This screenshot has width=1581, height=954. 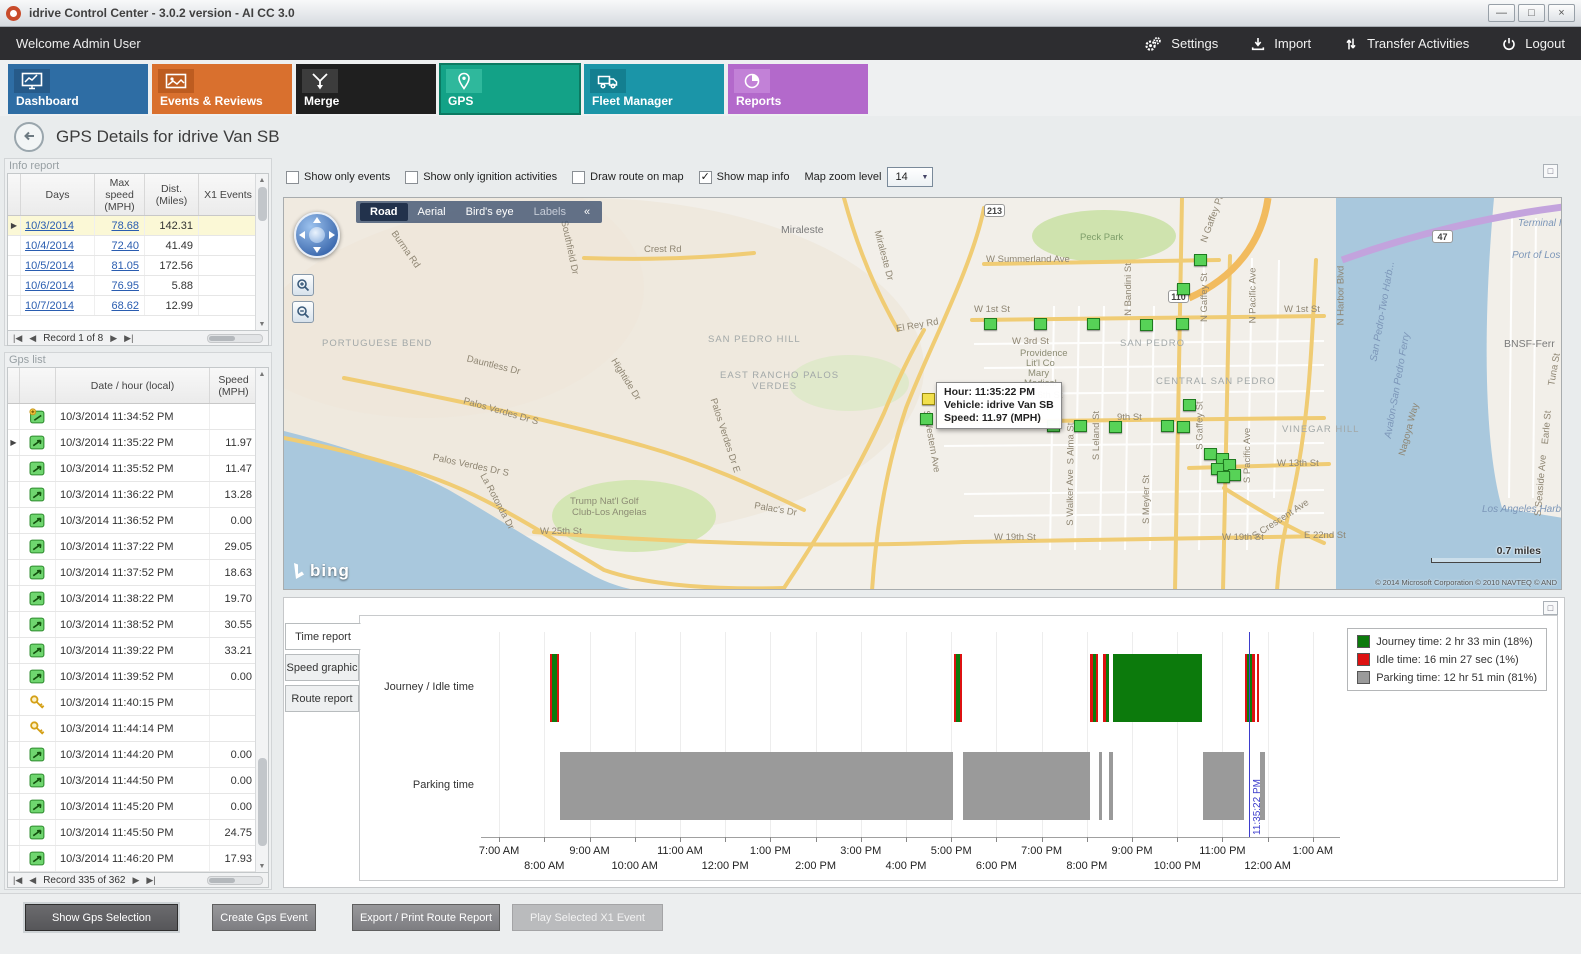 What do you see at coordinates (120, 305) in the screenshot?
I see `max-speed-link: 68.62` at bounding box center [120, 305].